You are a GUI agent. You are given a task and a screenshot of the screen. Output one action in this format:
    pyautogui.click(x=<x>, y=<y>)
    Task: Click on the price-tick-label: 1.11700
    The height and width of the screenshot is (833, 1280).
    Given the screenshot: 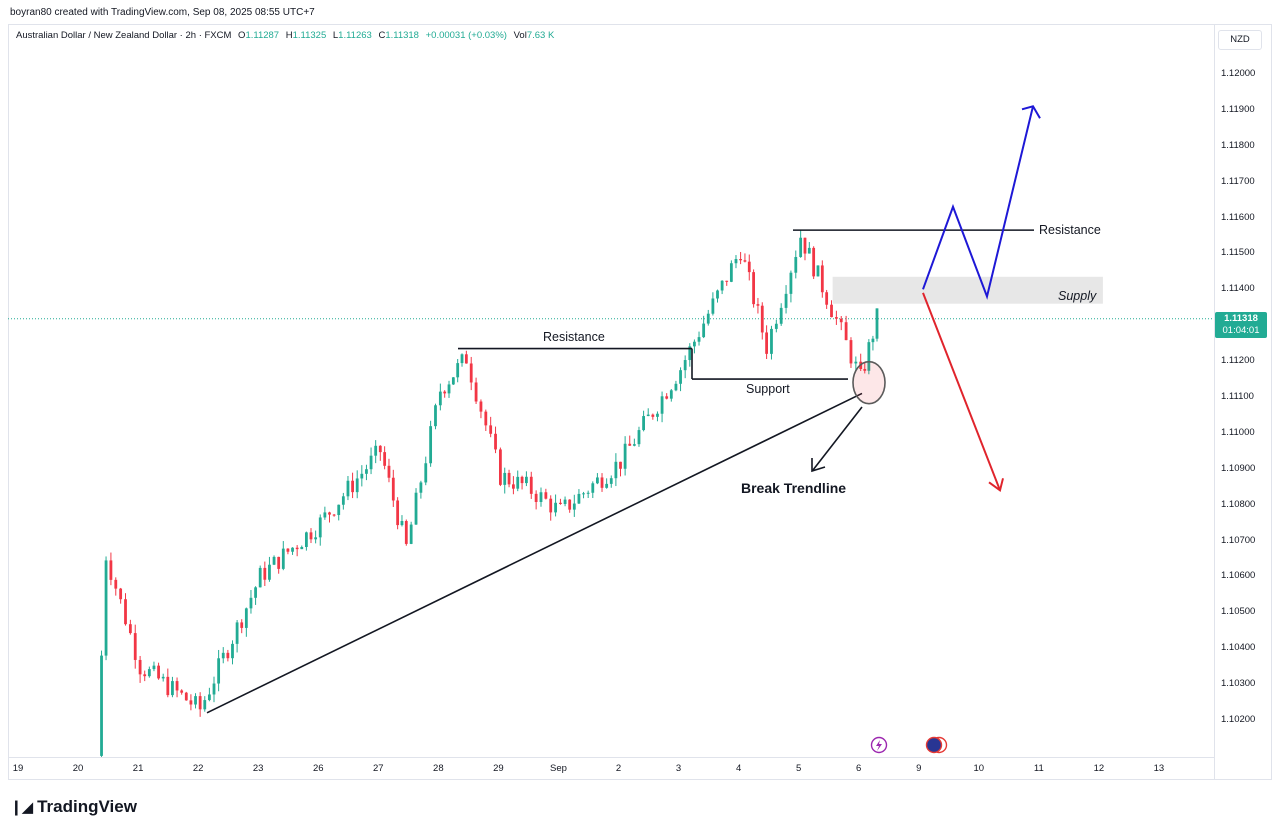 What is the action you would take?
    pyautogui.click(x=1238, y=181)
    